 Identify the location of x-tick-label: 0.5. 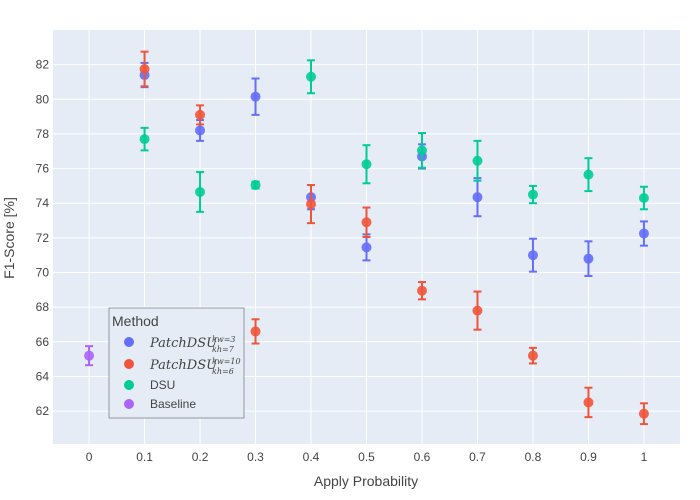
(366, 457).